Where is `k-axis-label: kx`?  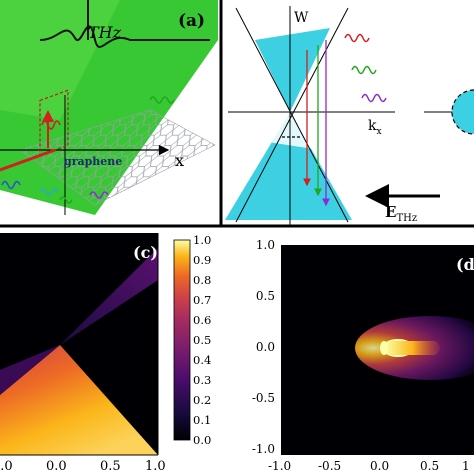 k-axis-label: kx is located at coordinates (375, 127).